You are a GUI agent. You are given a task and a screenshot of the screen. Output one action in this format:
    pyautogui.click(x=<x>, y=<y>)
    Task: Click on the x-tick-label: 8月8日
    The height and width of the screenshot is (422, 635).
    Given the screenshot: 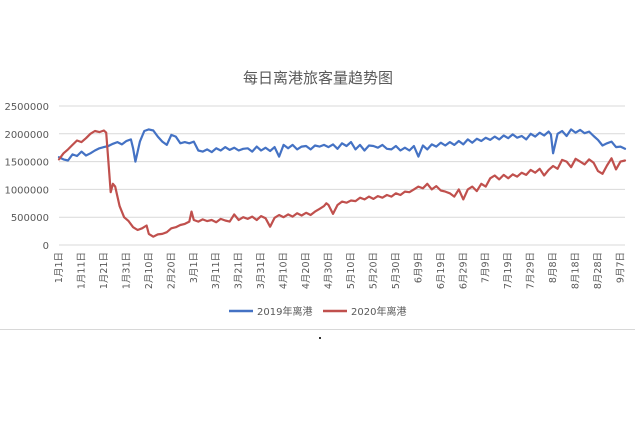 What is the action you would take?
    pyautogui.click(x=553, y=267)
    